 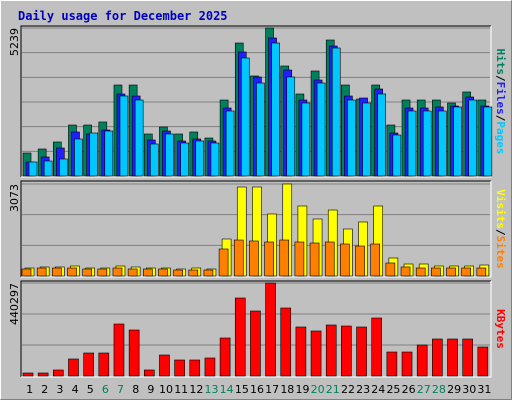 I want to click on legend: Hits/Files/Pages, so click(x=500, y=102).